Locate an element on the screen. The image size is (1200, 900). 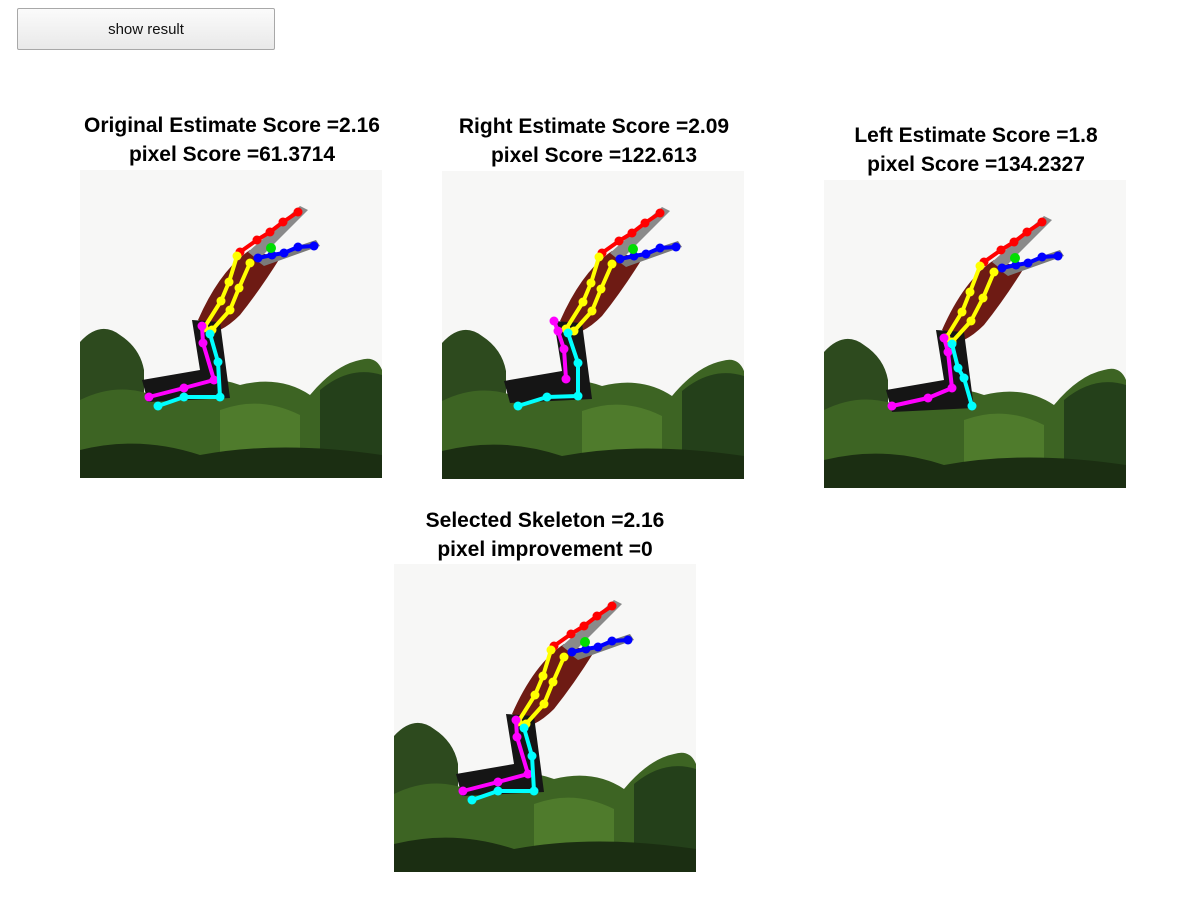
selected-skeleton-image is located at coordinates (545, 718).